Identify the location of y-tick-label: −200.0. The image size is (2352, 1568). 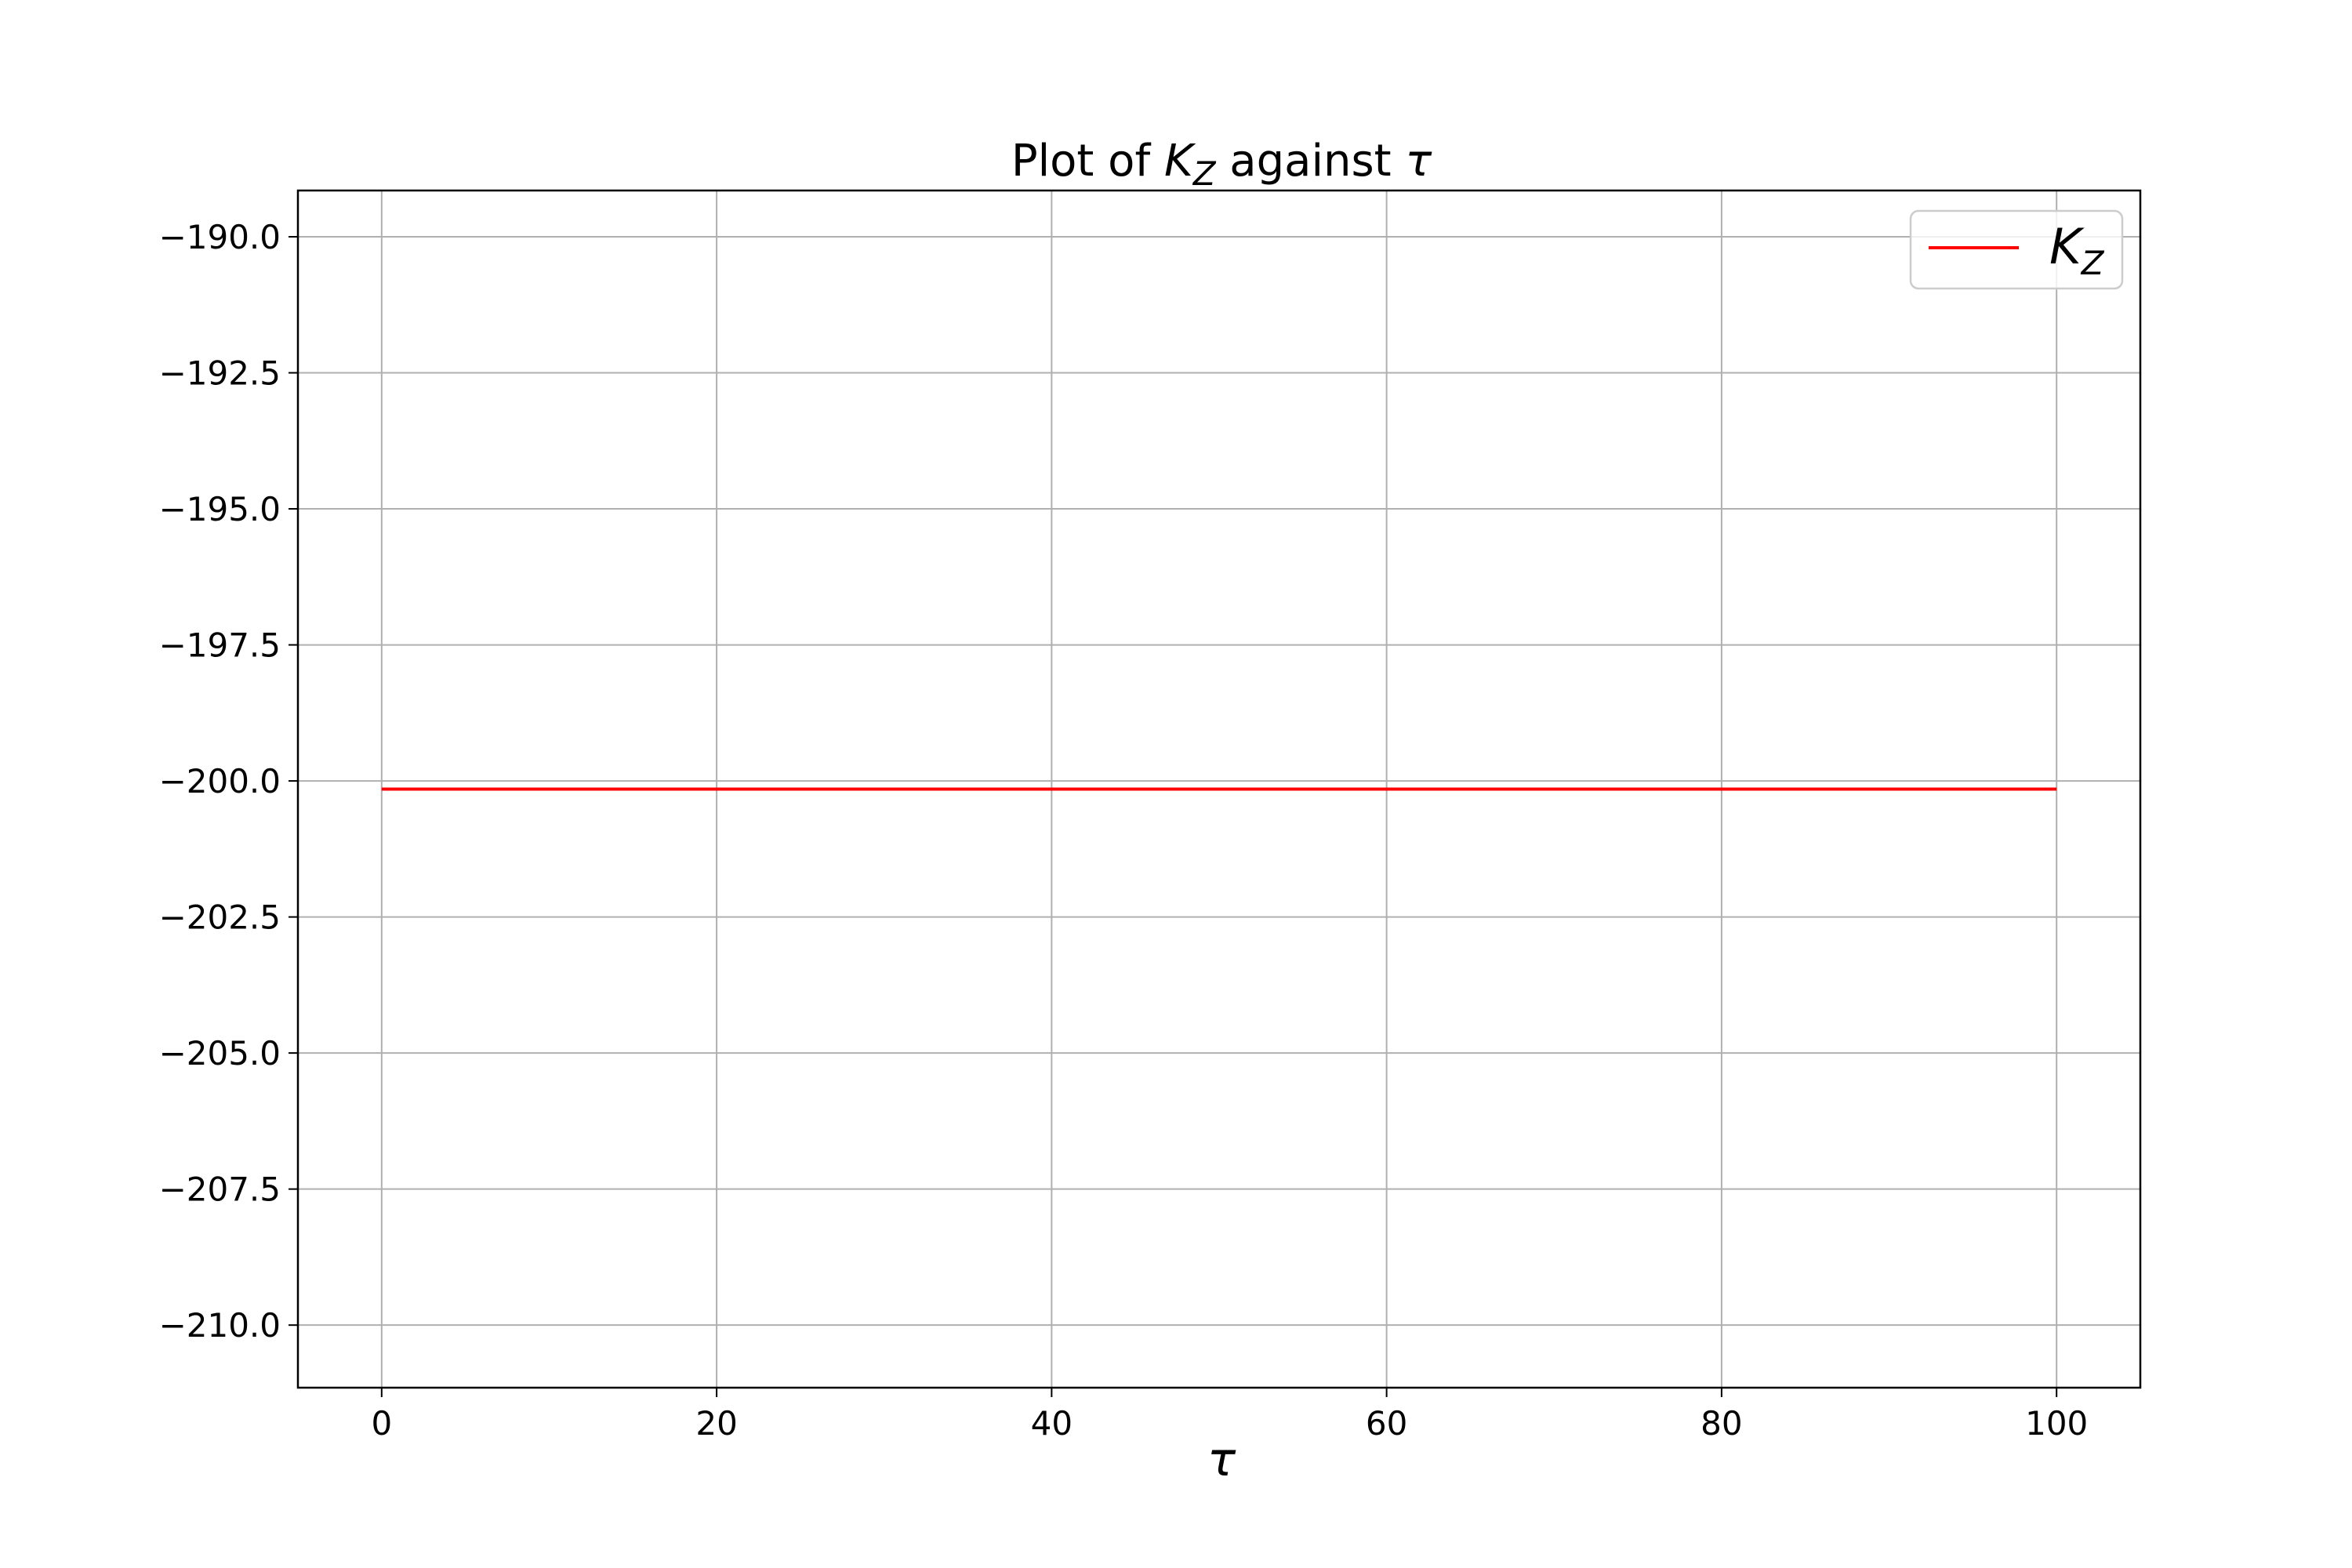
(220, 781).